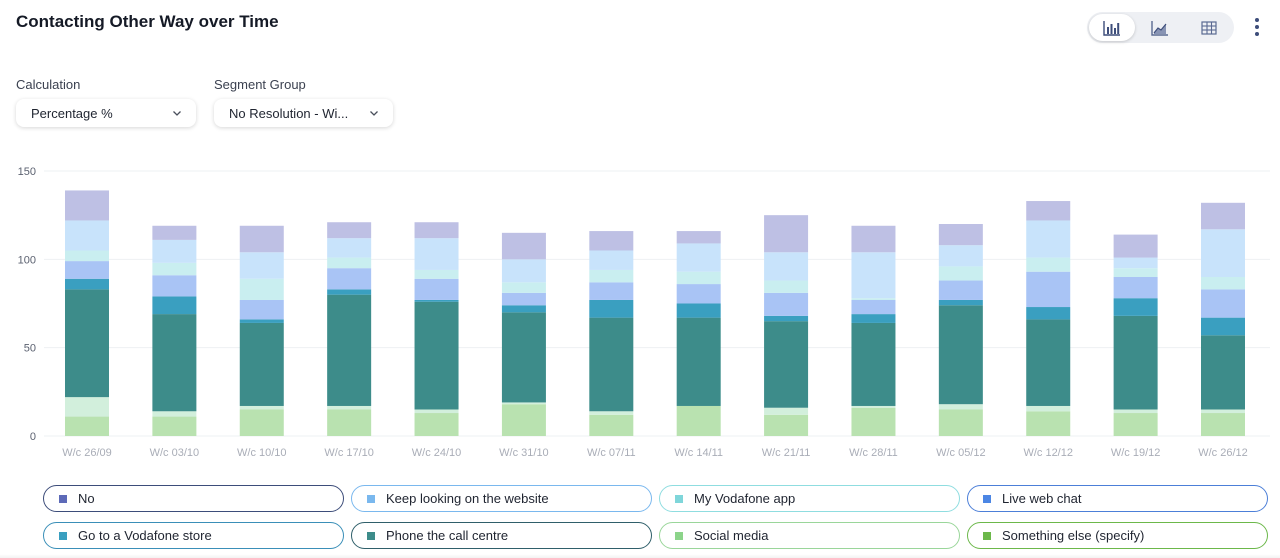 This screenshot has height=558, width=1280. What do you see at coordinates (1117, 535) in the screenshot?
I see `legend-item: Something else (specify)` at bounding box center [1117, 535].